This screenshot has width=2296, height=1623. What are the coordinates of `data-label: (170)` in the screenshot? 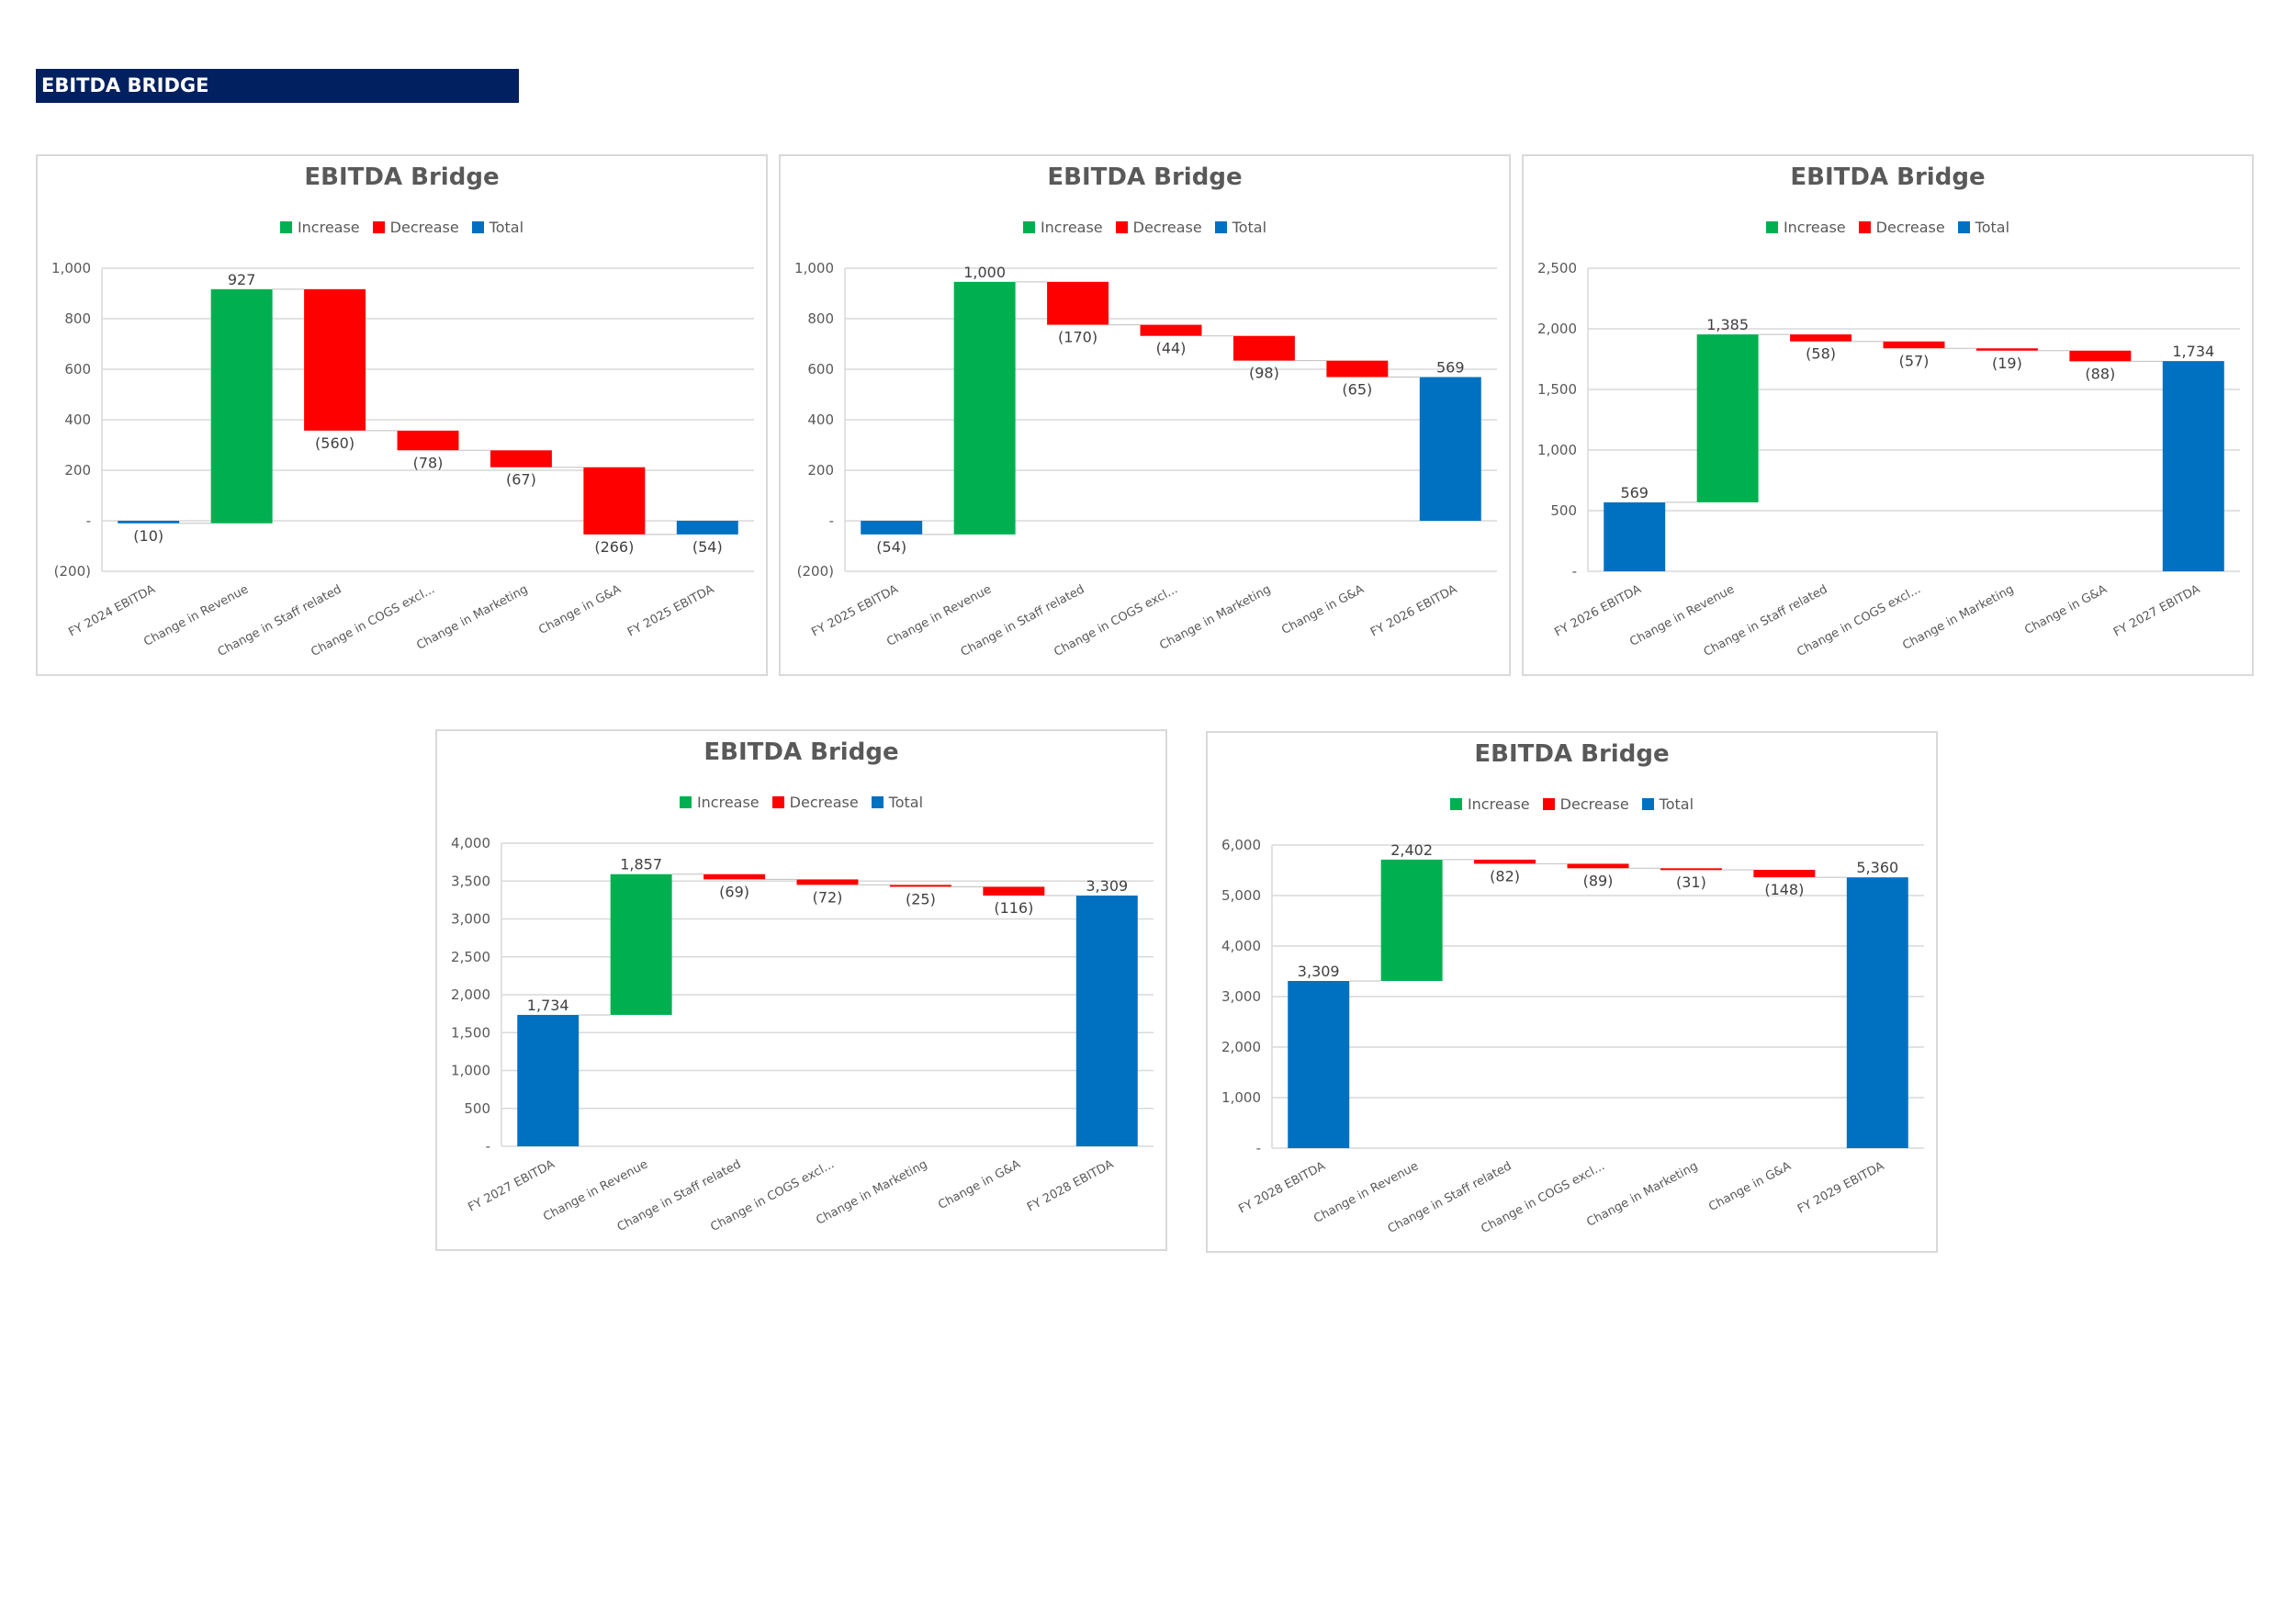 It's located at (1077, 337).